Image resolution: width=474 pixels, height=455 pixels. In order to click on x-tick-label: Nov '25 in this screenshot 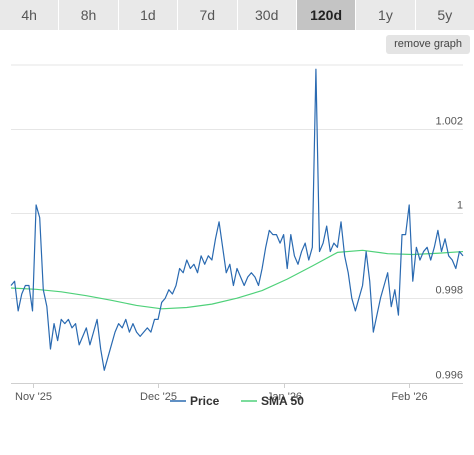, I will do `click(33, 397)`.